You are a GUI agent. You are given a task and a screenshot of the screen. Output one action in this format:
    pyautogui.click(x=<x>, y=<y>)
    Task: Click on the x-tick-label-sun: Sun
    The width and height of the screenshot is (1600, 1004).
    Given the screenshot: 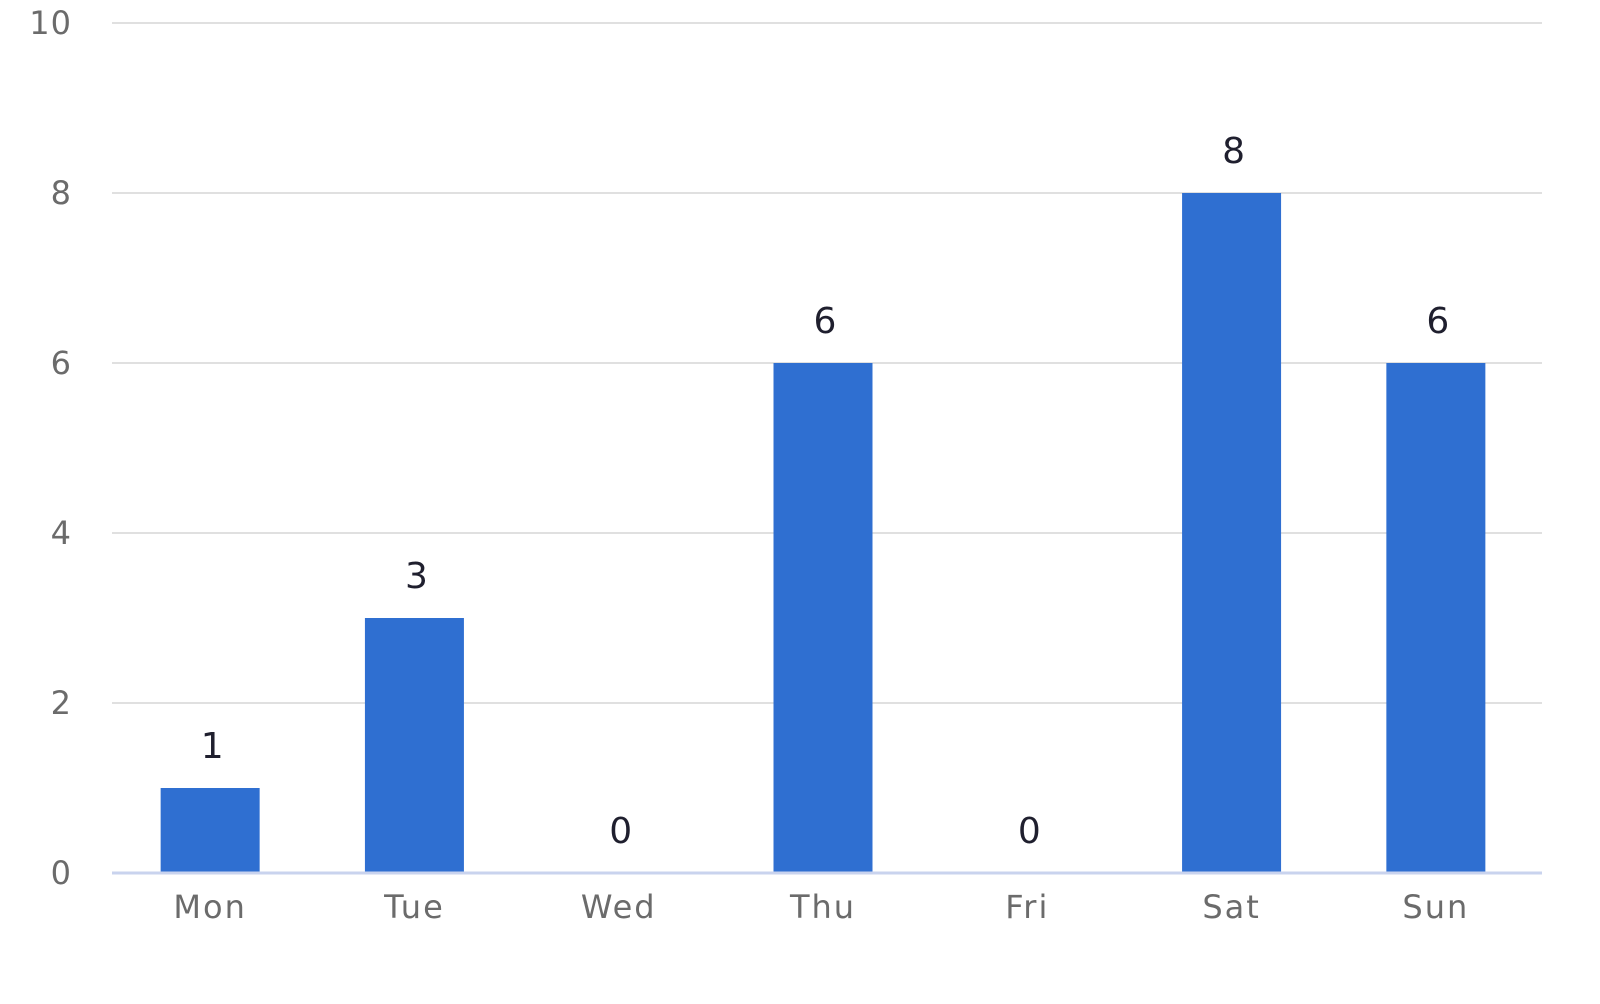 What is the action you would take?
    pyautogui.click(x=1435, y=907)
    